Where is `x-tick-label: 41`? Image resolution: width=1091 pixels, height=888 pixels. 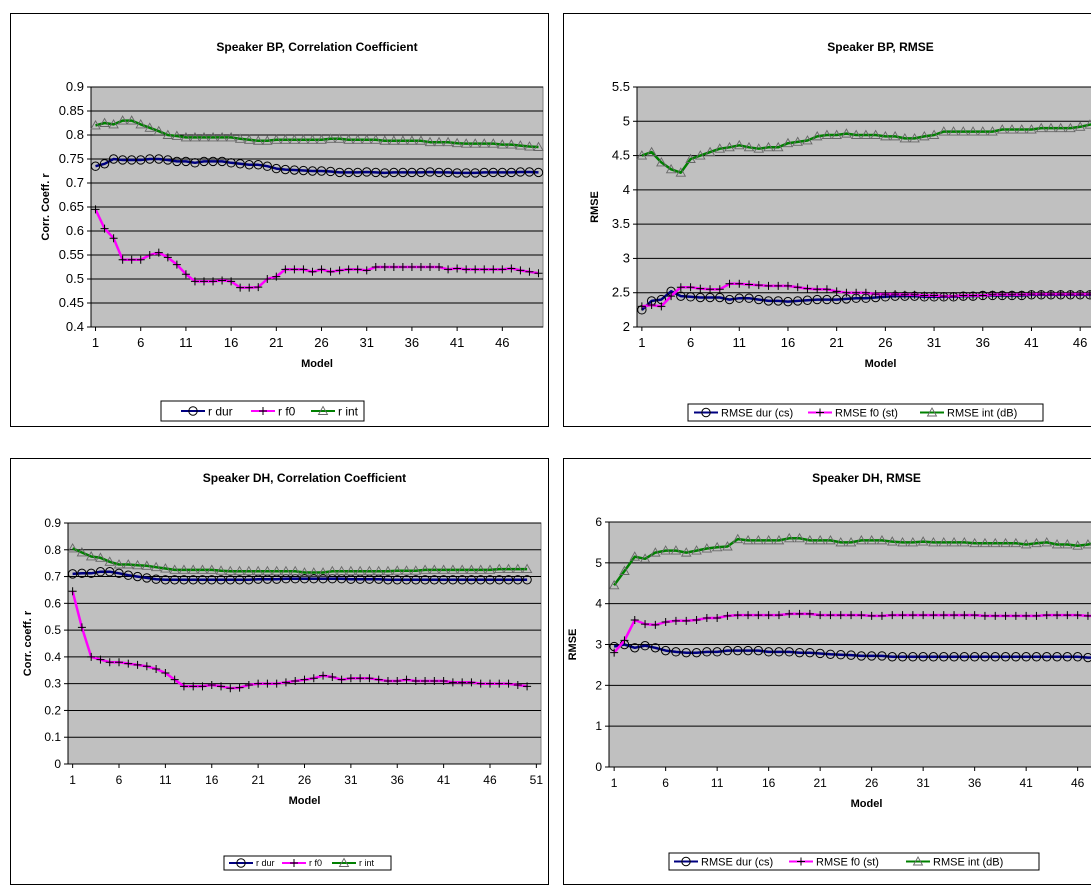
x-tick-label: 41 is located at coordinates (1026, 783).